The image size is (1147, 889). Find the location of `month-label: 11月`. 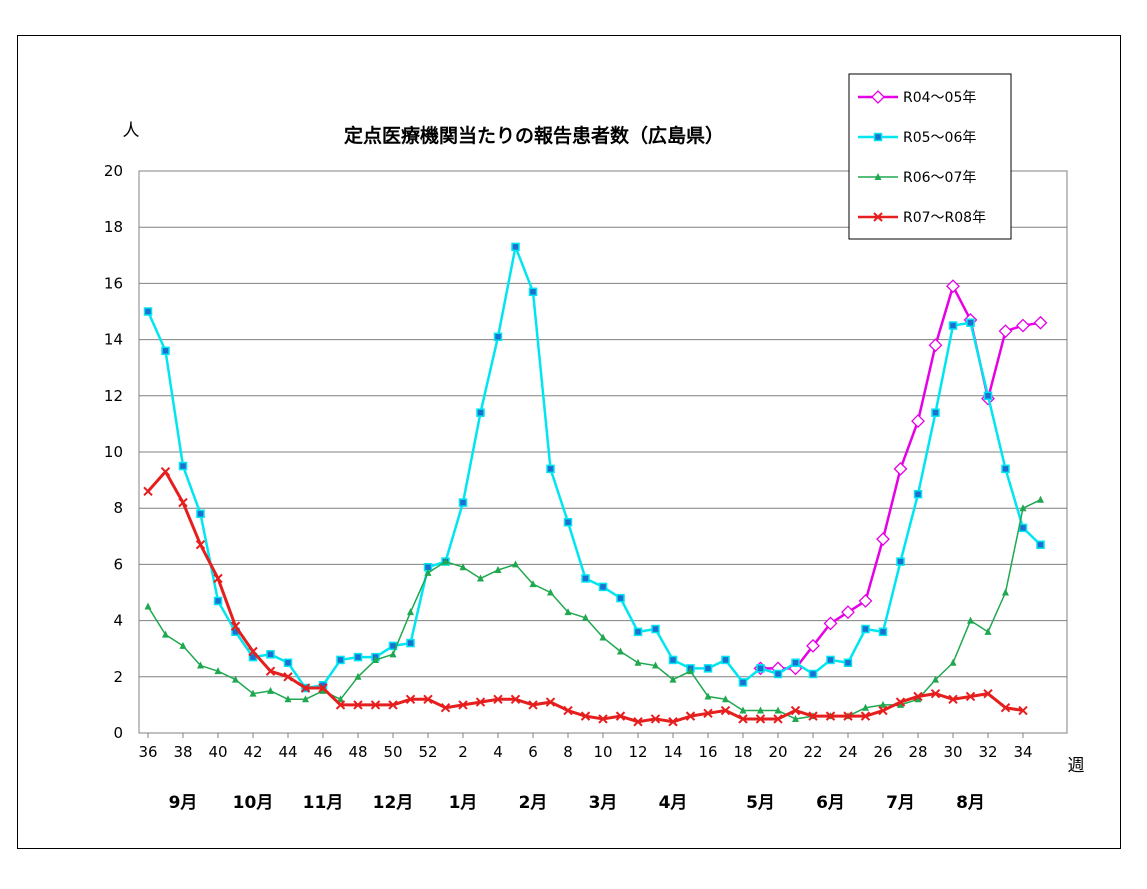

month-label: 11月 is located at coordinates (323, 803).